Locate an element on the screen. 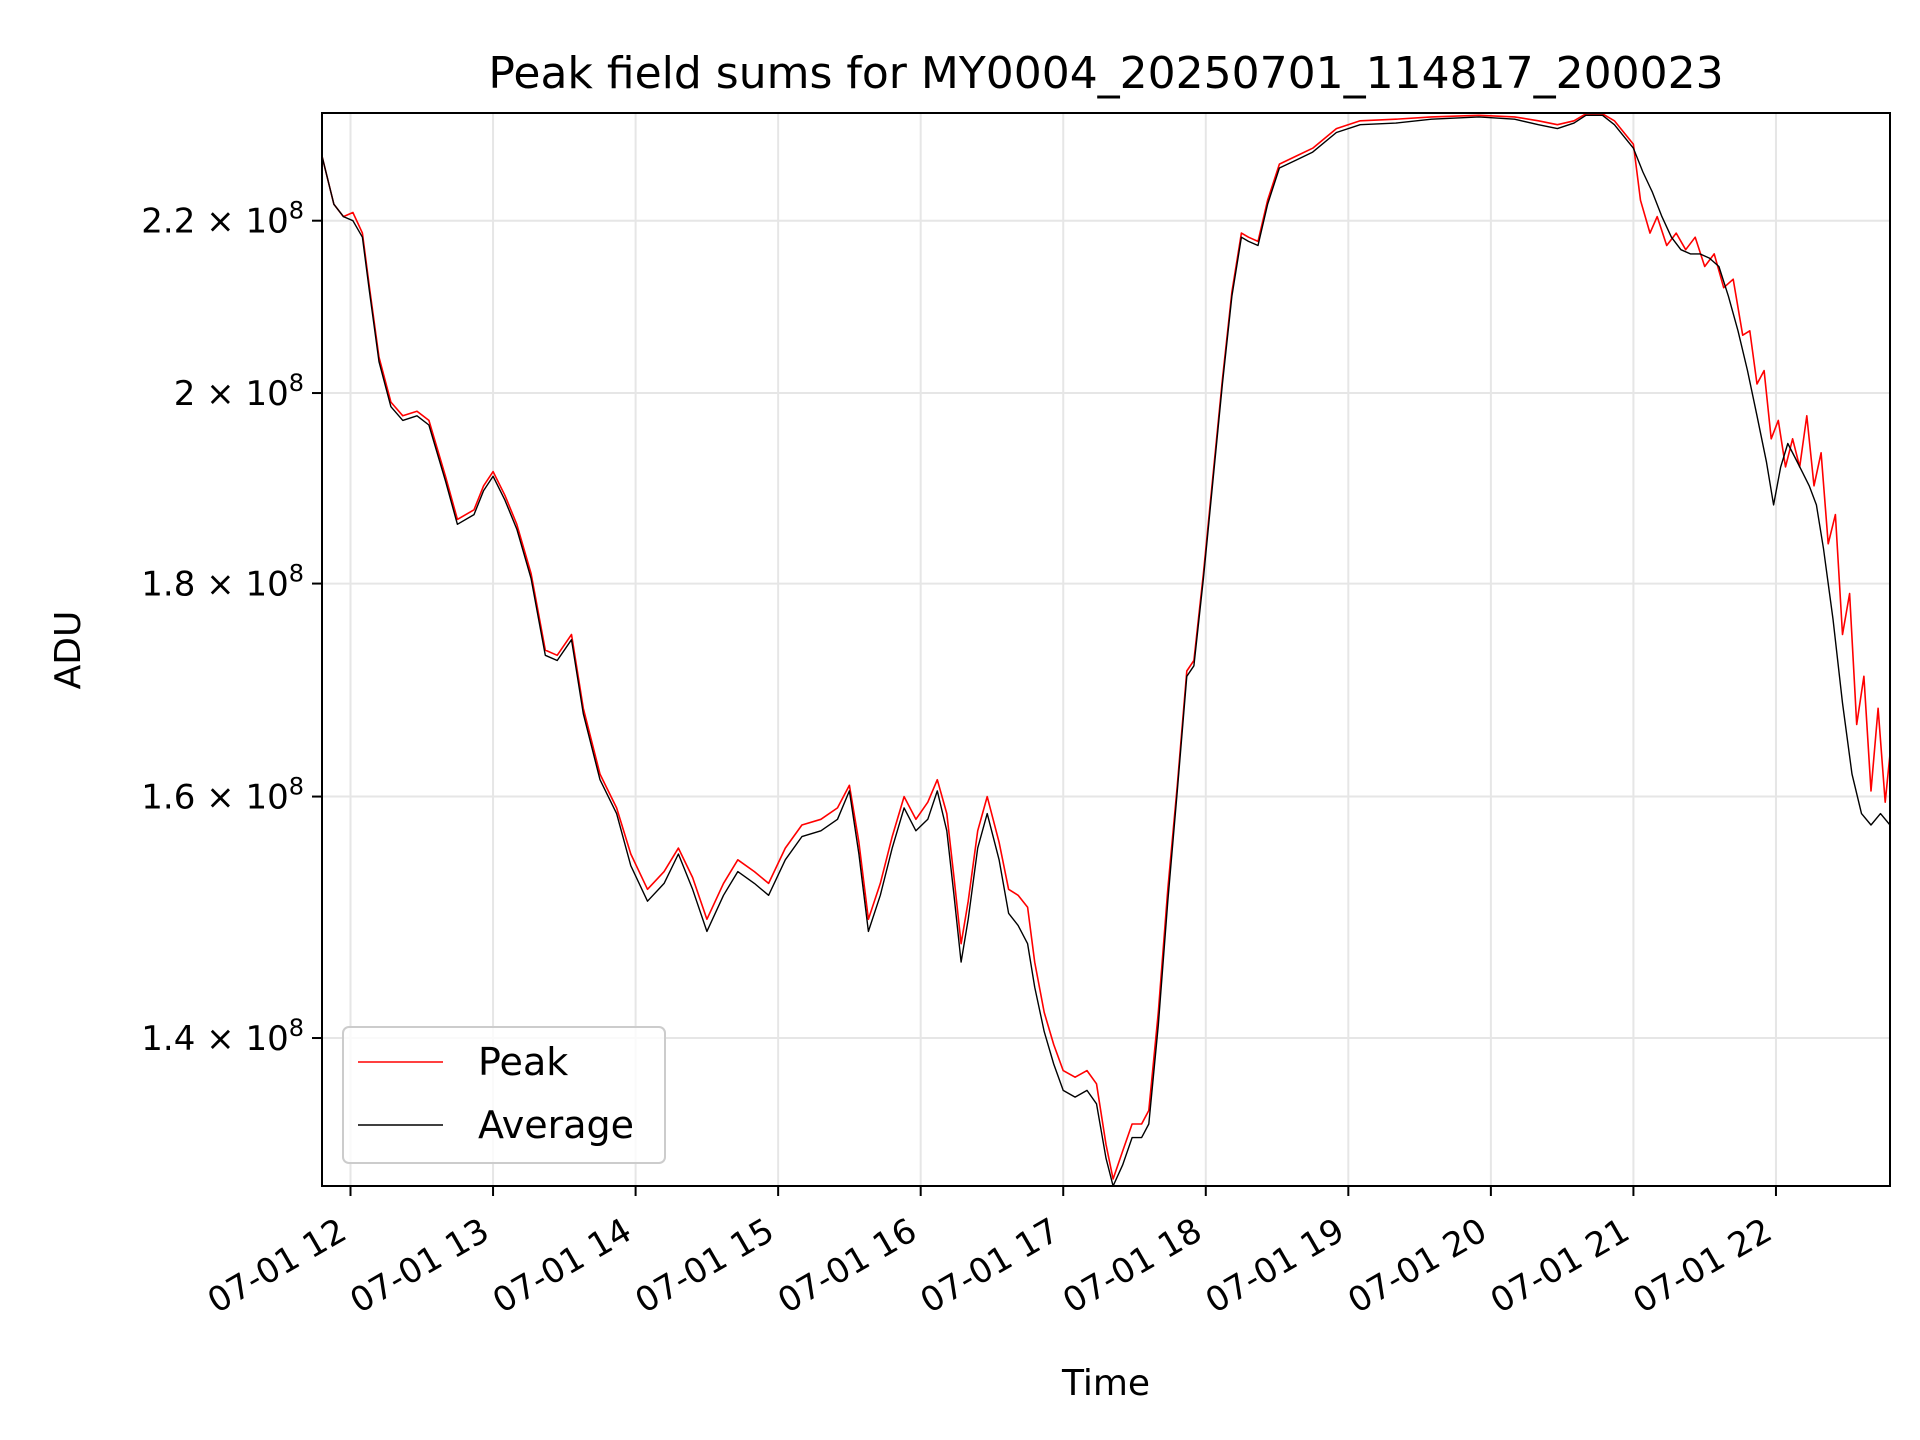  legend-box is located at coordinates (504, 1095).